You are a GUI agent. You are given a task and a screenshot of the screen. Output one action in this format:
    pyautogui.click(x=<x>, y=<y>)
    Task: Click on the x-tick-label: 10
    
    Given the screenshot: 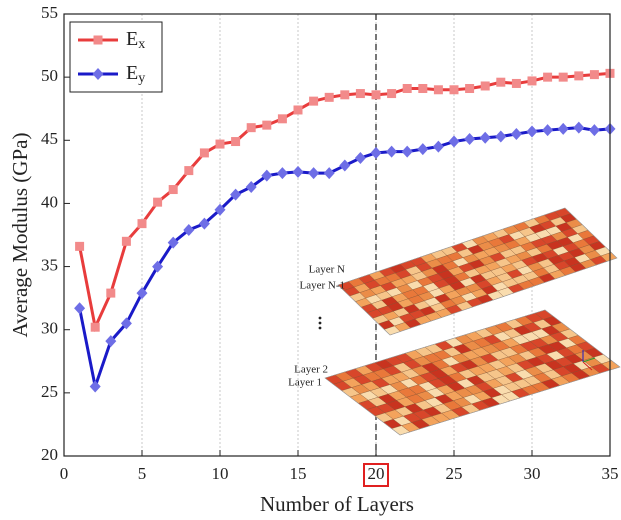 What is the action you would take?
    pyautogui.click(x=220, y=473)
    